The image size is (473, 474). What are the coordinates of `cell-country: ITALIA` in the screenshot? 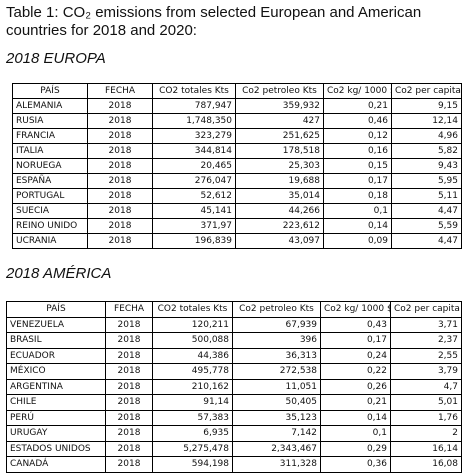 It's located at (50, 151).